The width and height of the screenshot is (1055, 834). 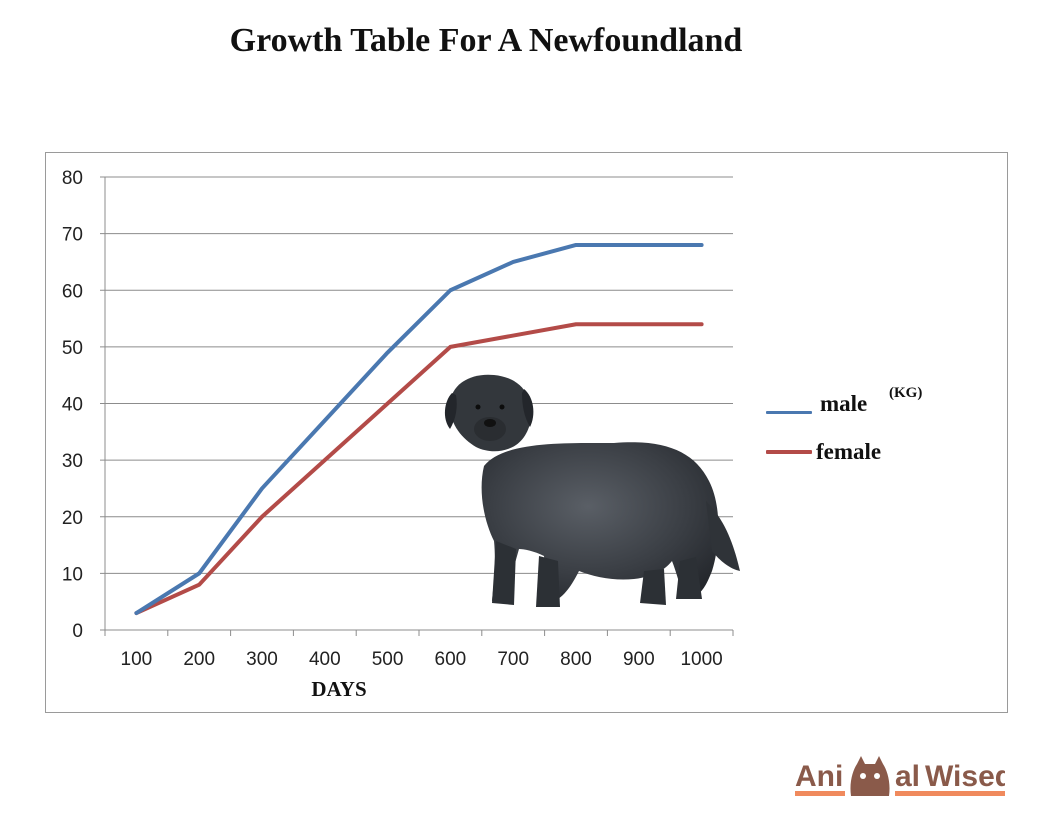 What do you see at coordinates (72, 348) in the screenshot?
I see `y-tick-label: 50` at bounding box center [72, 348].